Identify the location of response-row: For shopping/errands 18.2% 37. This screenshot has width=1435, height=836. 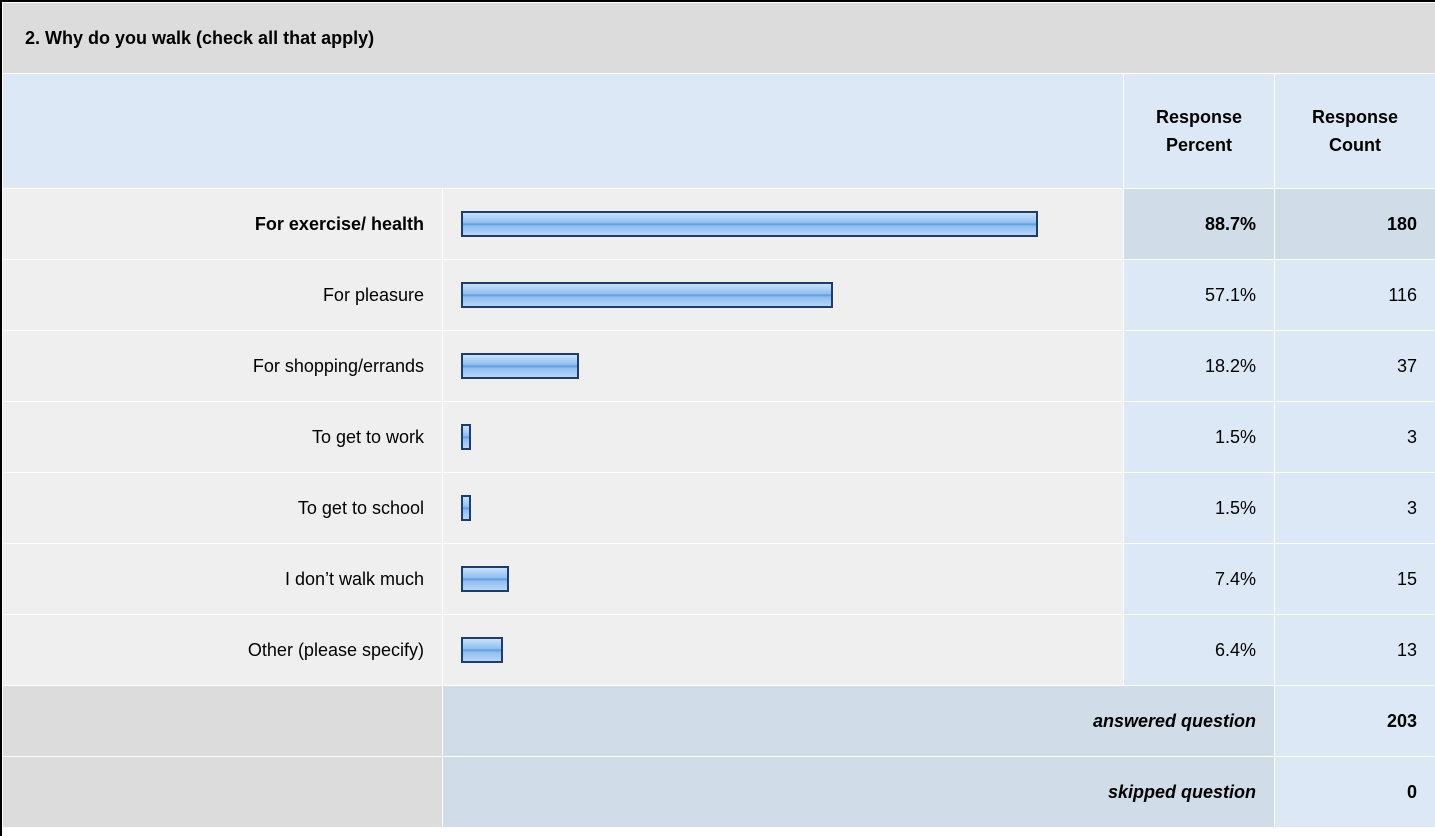
(718, 366).